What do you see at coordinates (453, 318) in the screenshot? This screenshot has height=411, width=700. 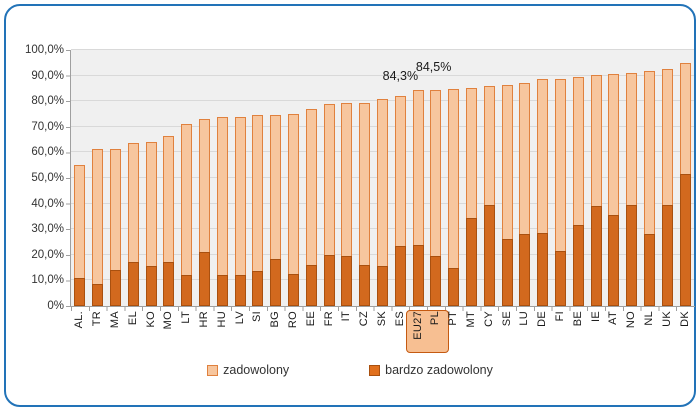 I see `x-axis-label-PT: PT` at bounding box center [453, 318].